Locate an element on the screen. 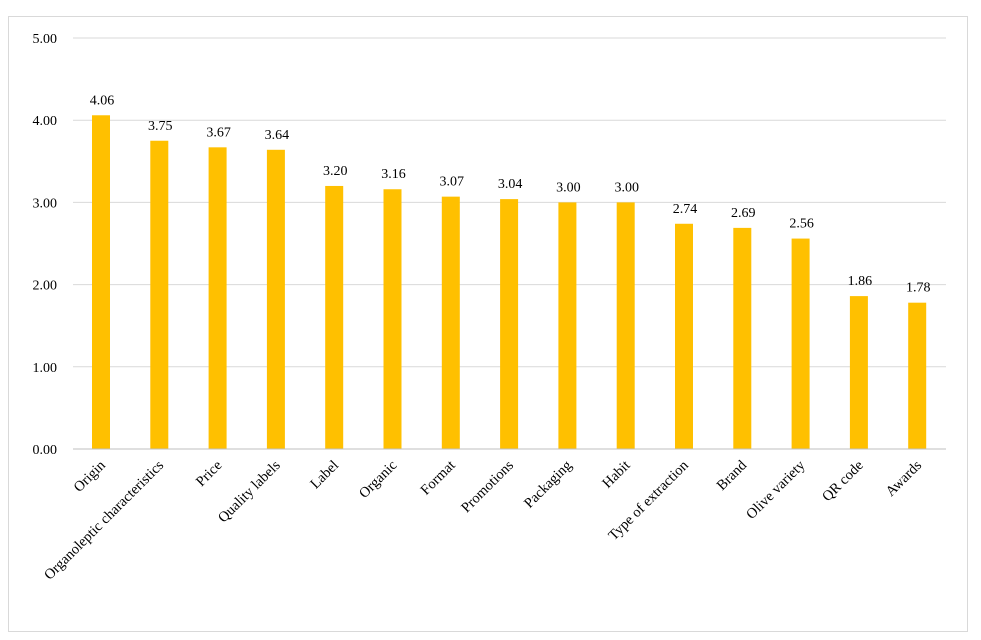 Image resolution: width=981 pixels, height=640 pixels. x-category-label: Quality labels is located at coordinates (249, 491).